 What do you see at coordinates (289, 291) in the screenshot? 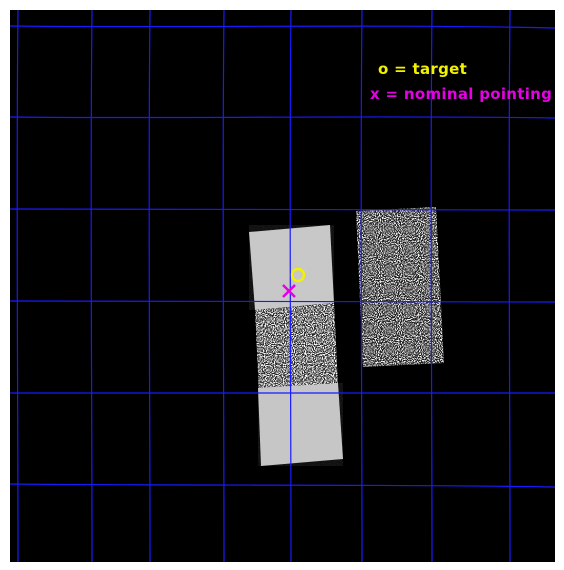
I see `nominal-pointing-marker` at bounding box center [289, 291].